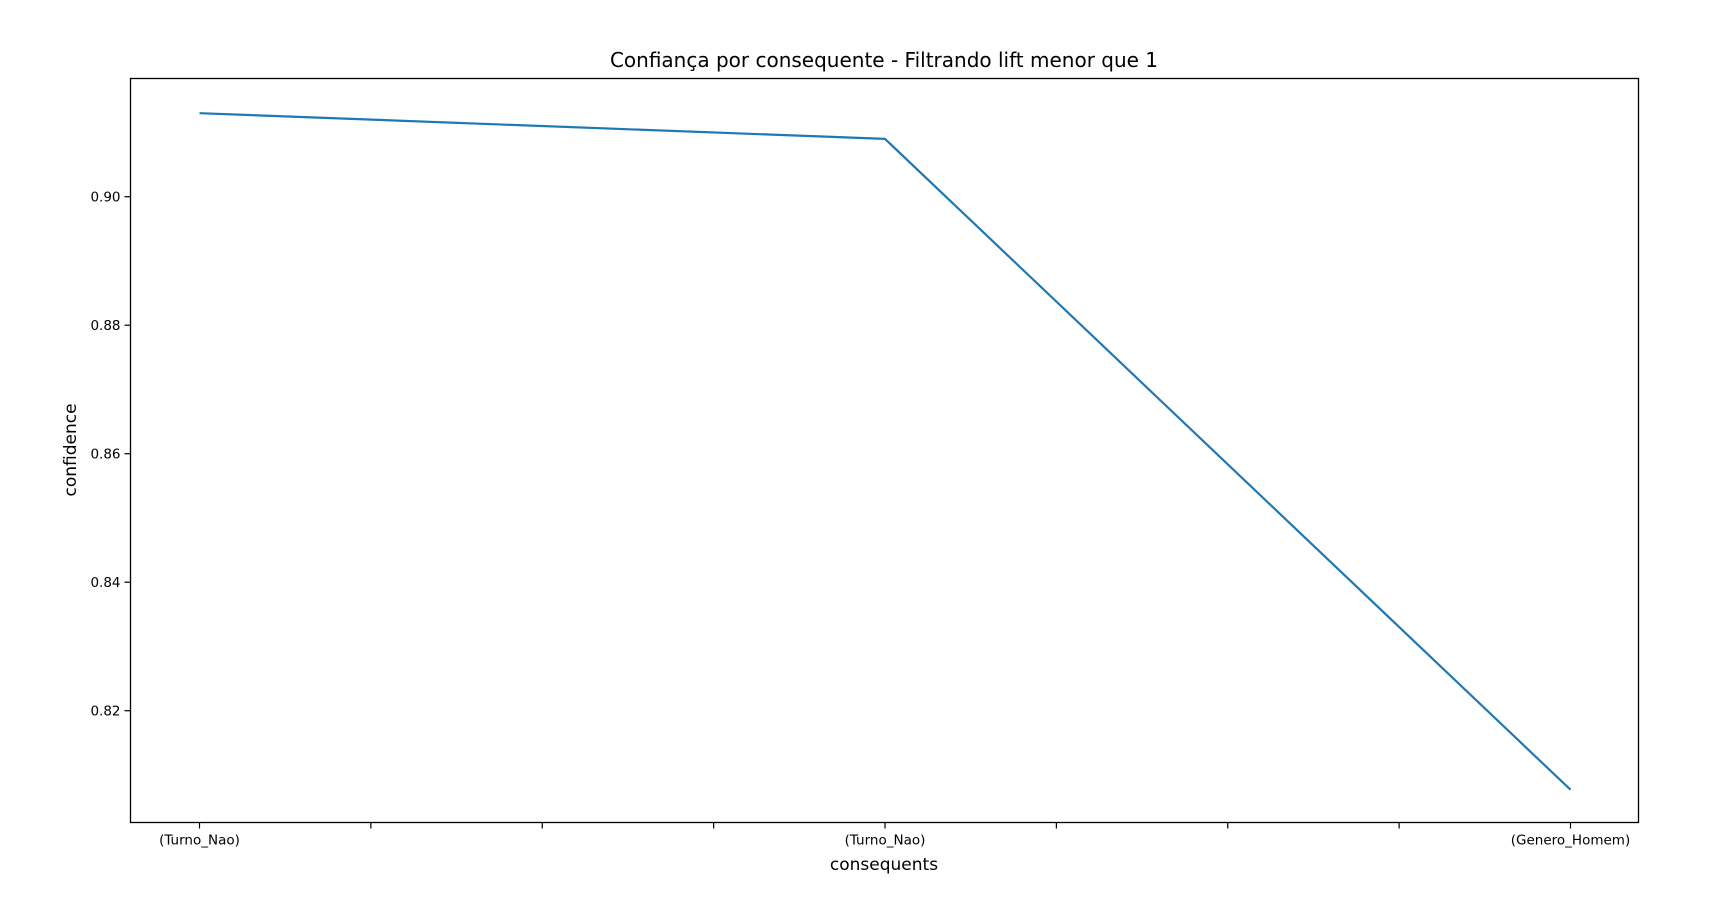 The height and width of the screenshot is (907, 1717). What do you see at coordinates (884, 865) in the screenshot?
I see `x-axis-label: consequents` at bounding box center [884, 865].